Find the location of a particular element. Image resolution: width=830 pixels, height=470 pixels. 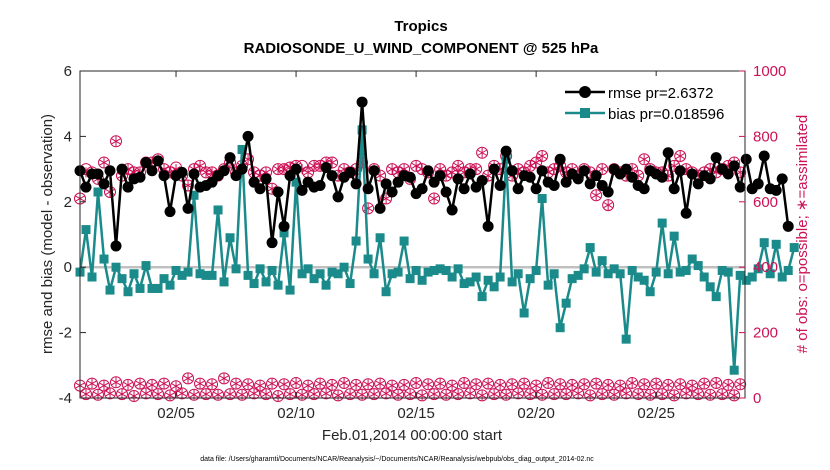

legend-bias-label: bias pr=0.018596 is located at coordinates (666, 114).